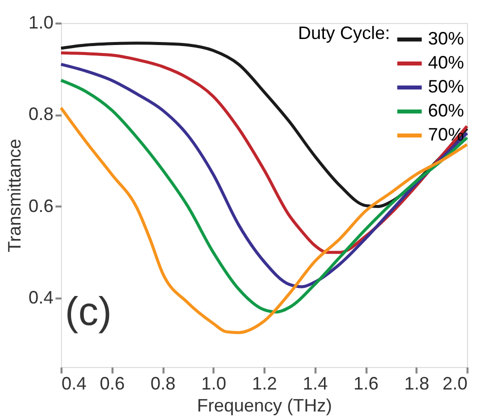 This screenshot has width=481, height=420. I want to click on x-tick-label: 1.6, so click(366, 384).